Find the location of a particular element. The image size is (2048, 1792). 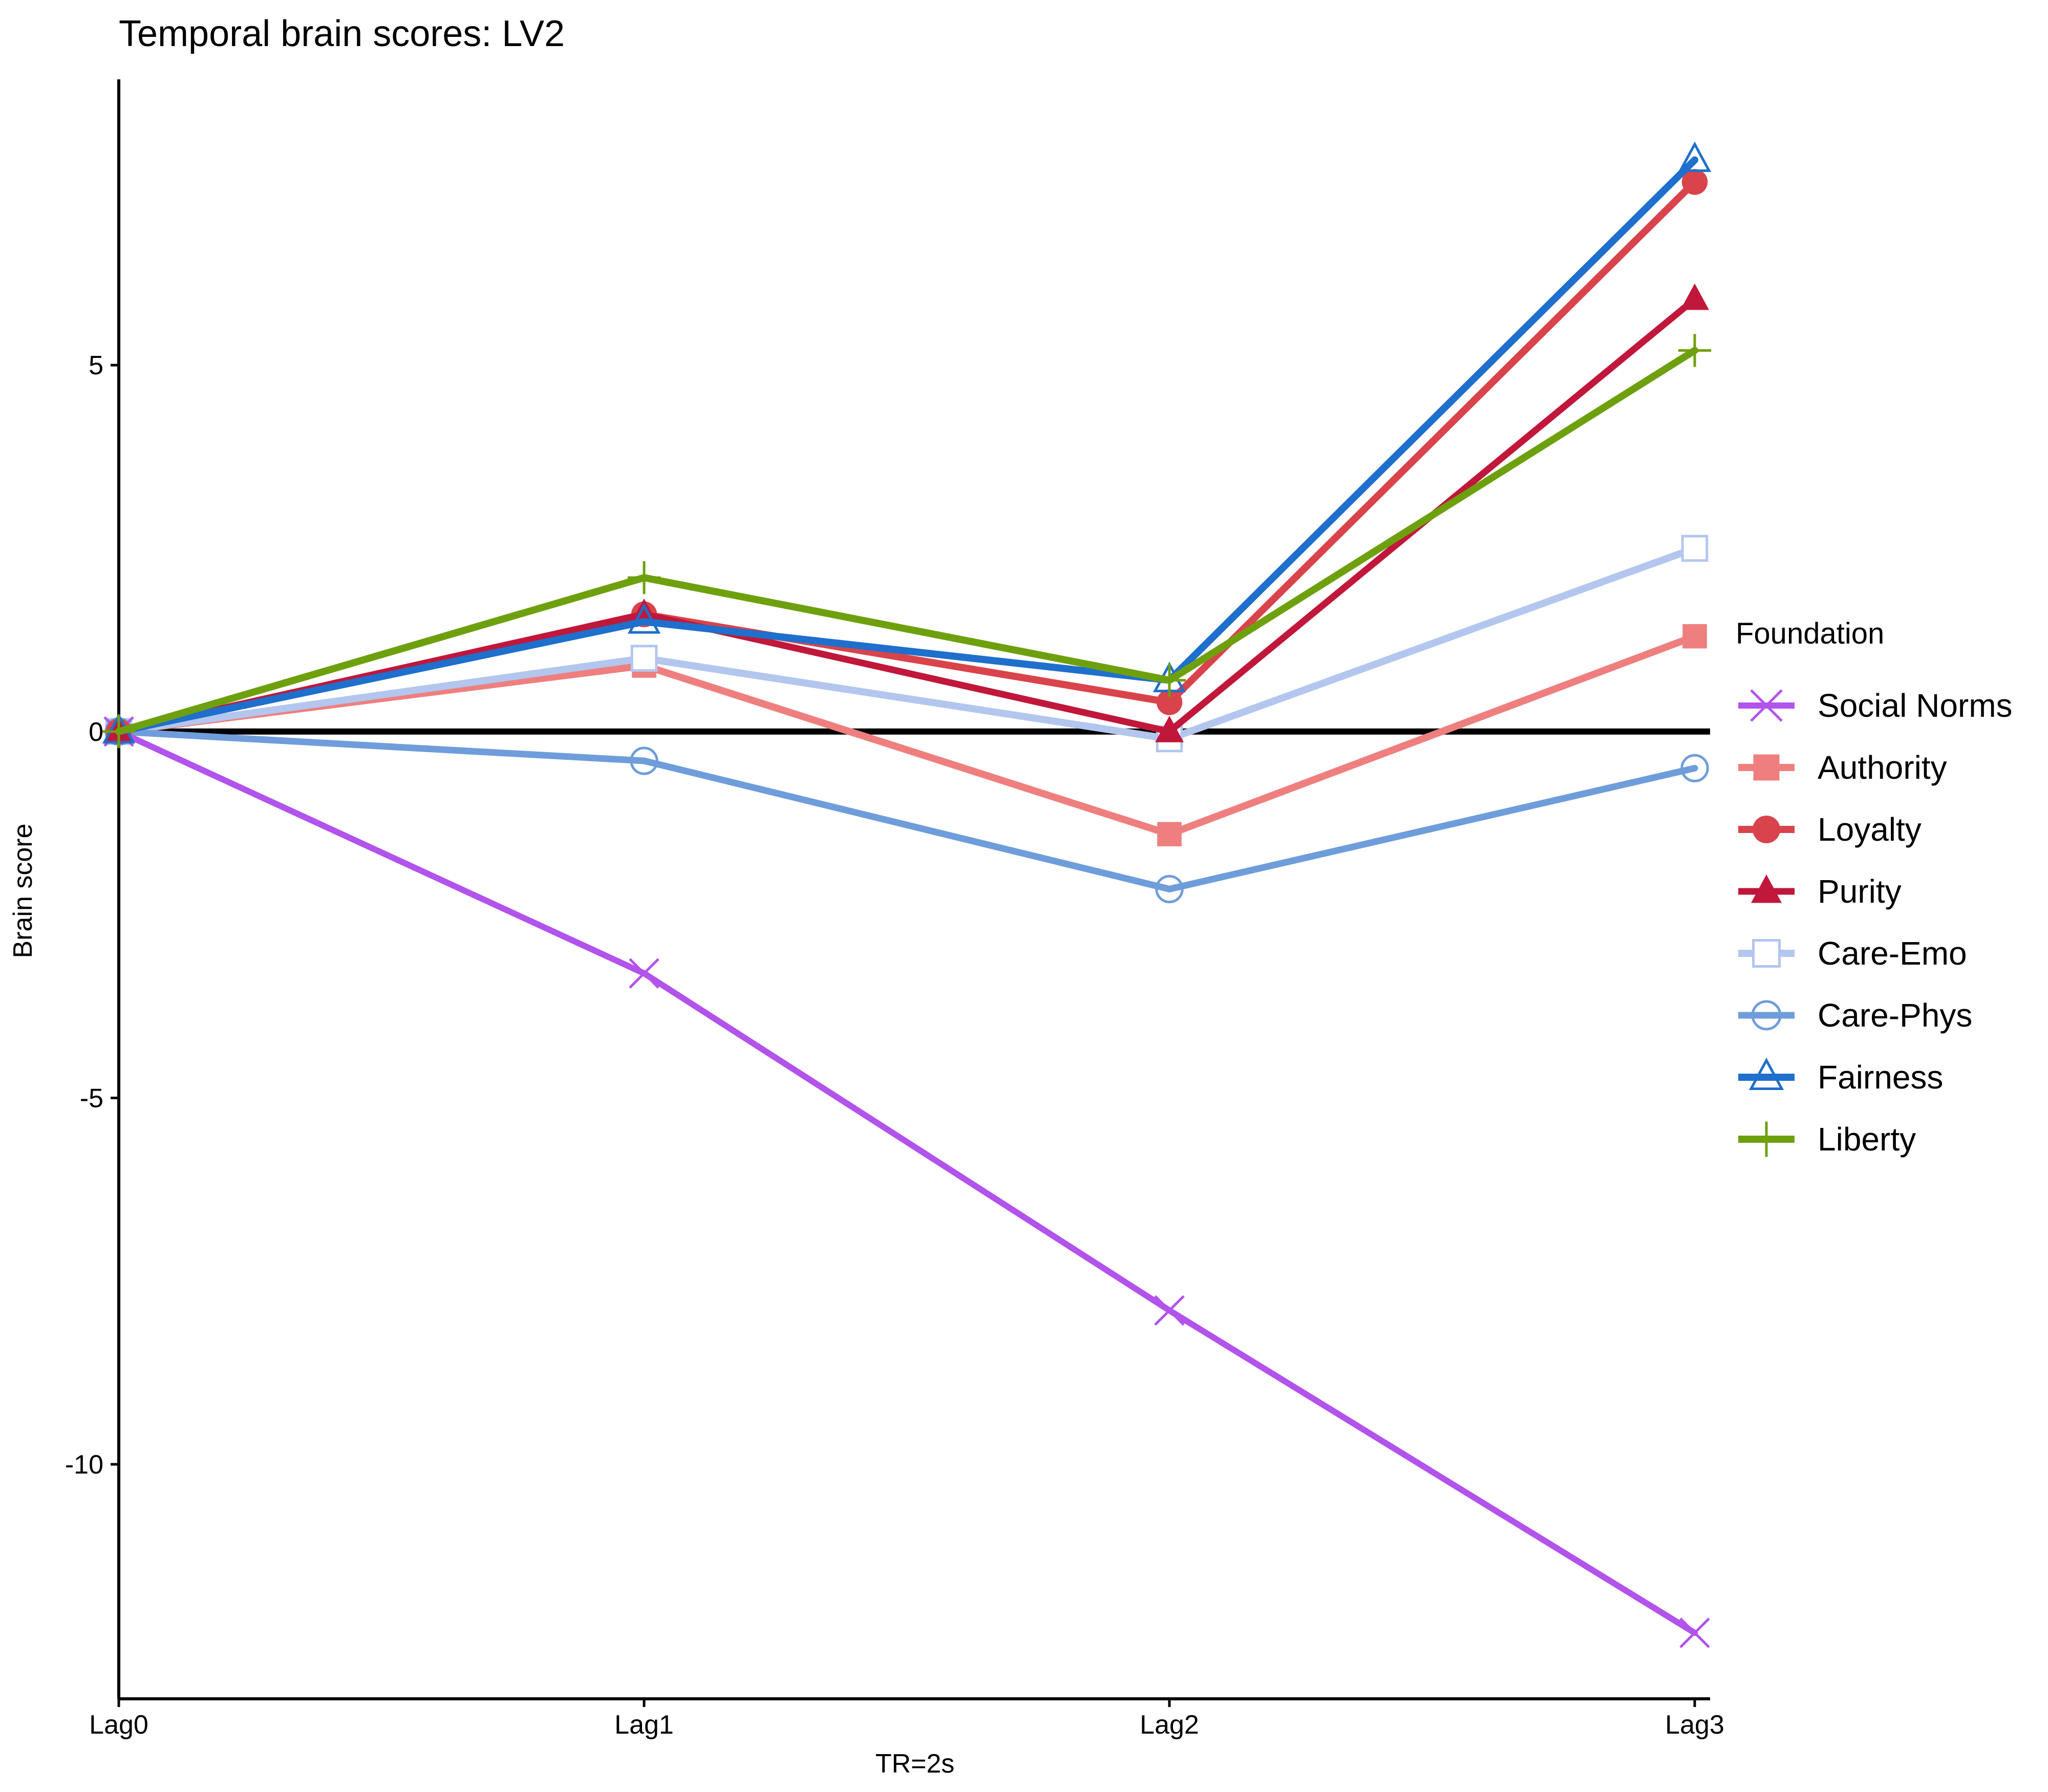

x-tick-label: Lag2 is located at coordinates (1169, 1725).